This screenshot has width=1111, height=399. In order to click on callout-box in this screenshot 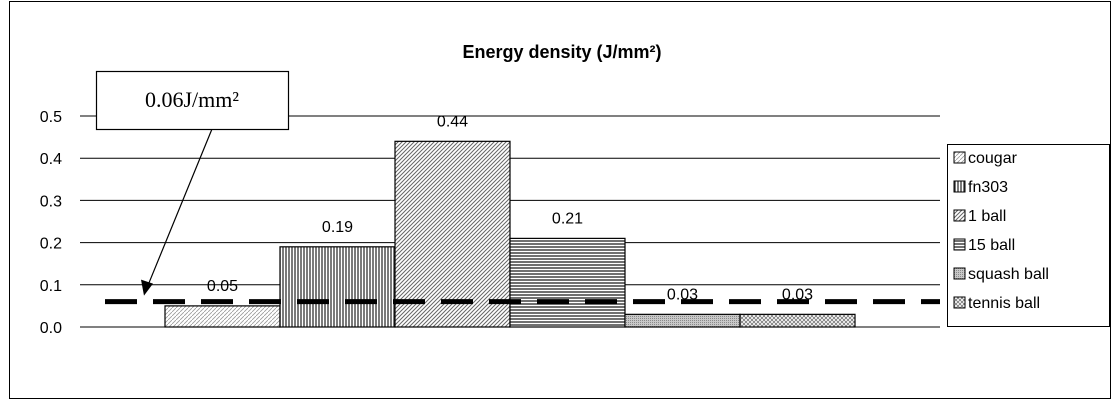, I will do `click(192, 100)`.